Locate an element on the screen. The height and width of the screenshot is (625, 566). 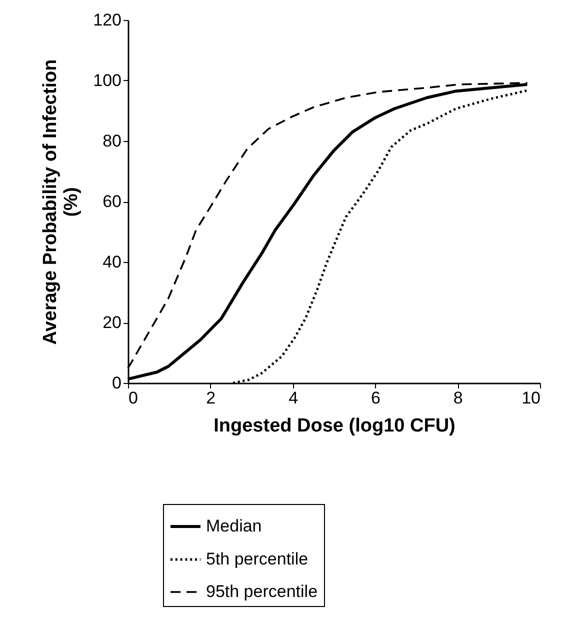
y-tick-label: 40 is located at coordinates (112, 262).